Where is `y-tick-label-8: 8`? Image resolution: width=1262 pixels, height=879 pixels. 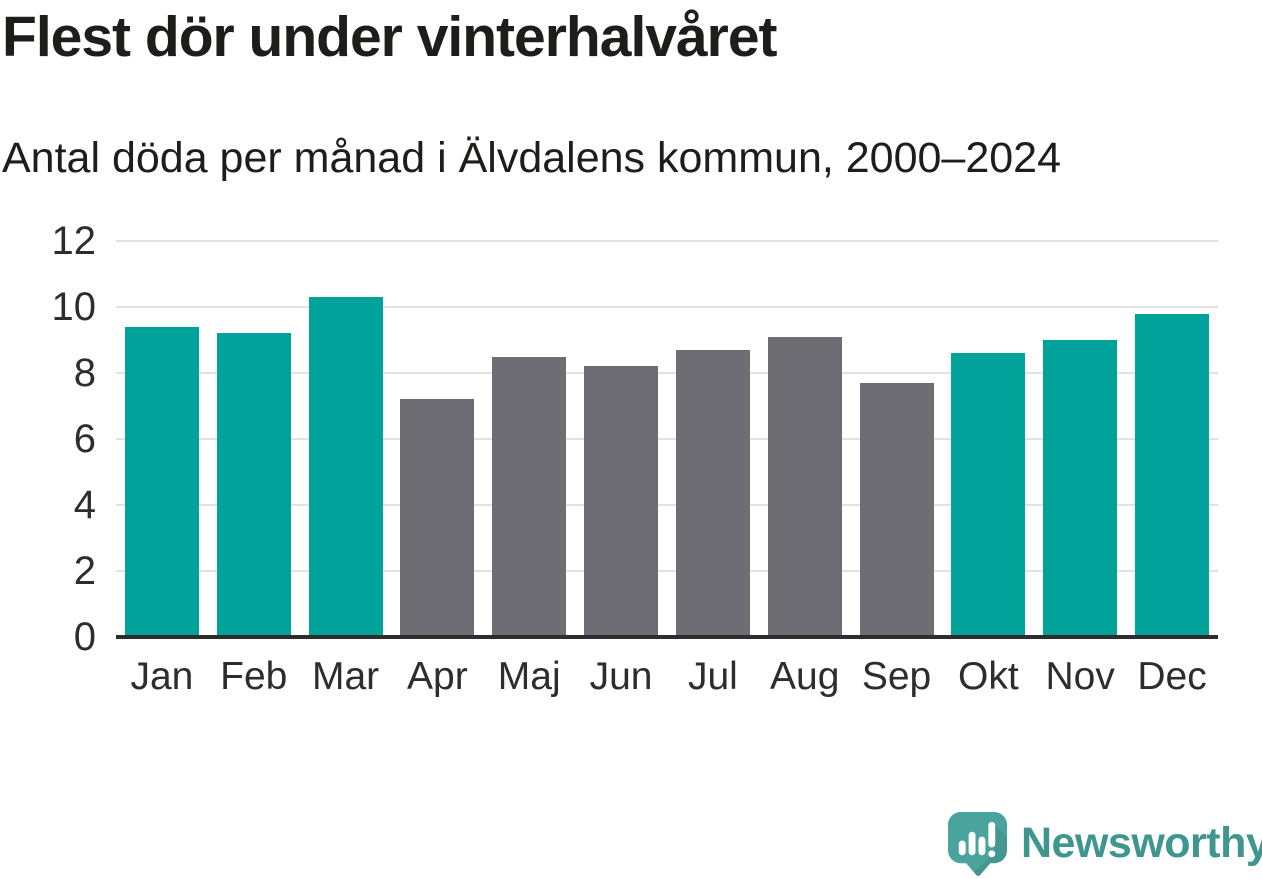
y-tick-label-8: 8 is located at coordinates (84, 373).